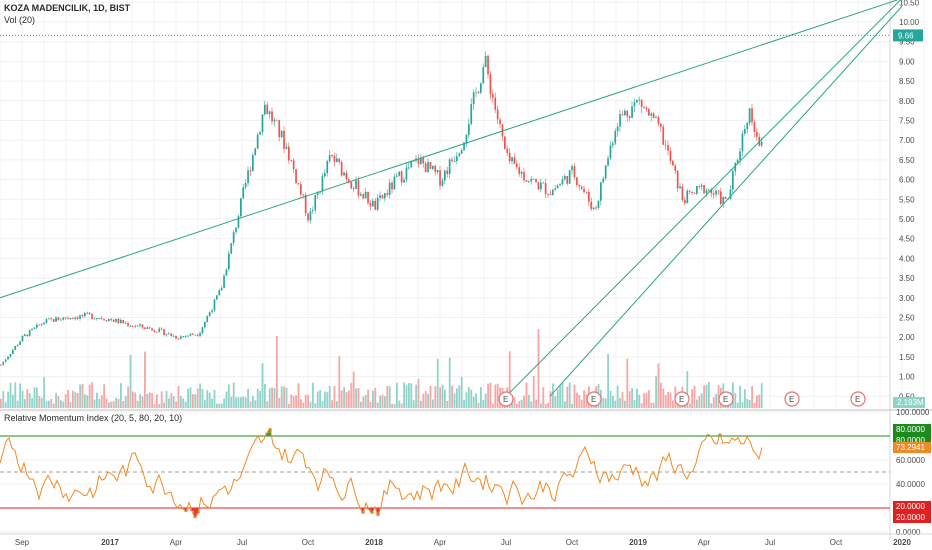 The height and width of the screenshot is (550, 932). I want to click on overbought-tag, so click(912, 429).